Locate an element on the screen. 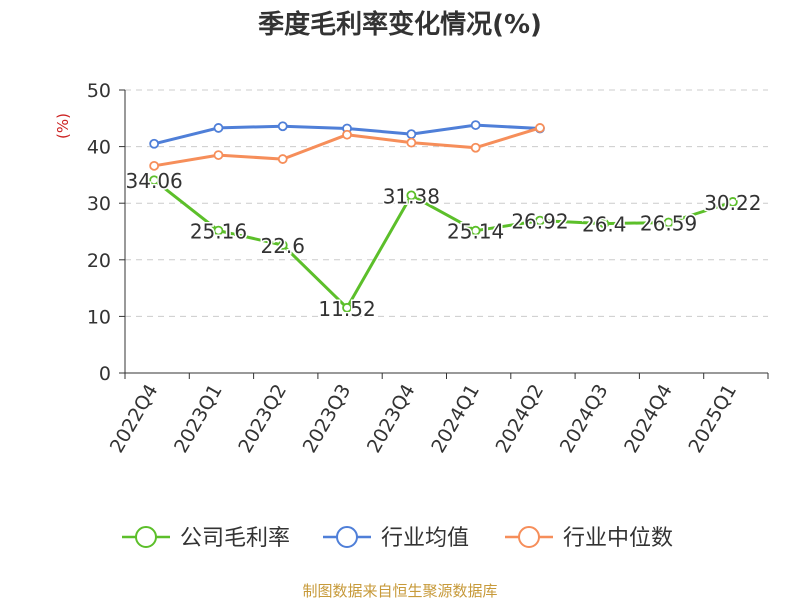 This screenshot has height=601, width=800. y-tick-label: 0 is located at coordinates (105, 374).